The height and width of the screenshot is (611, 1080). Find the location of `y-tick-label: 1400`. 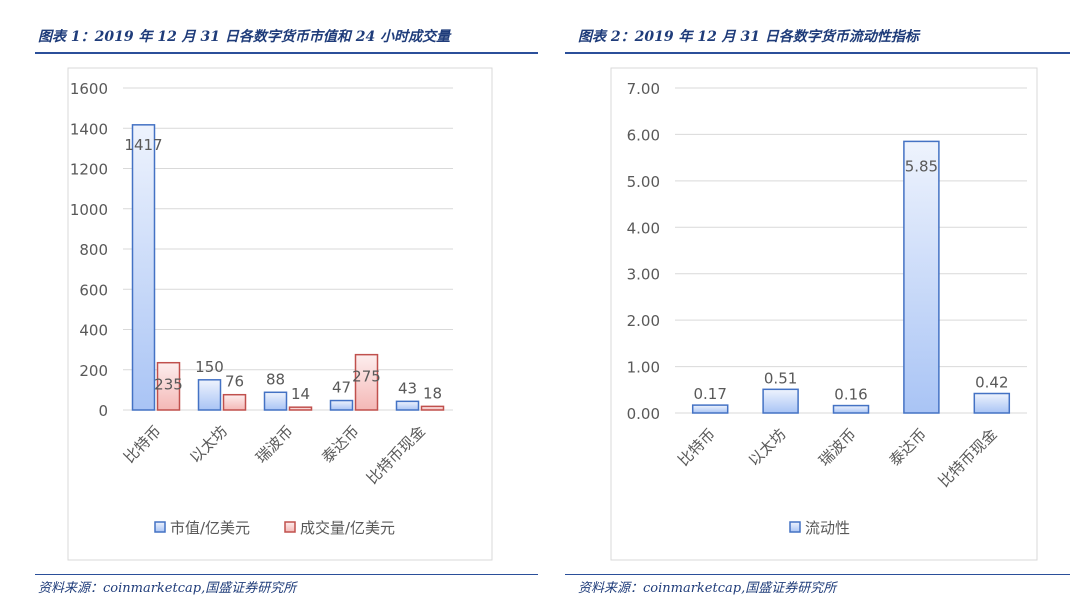

y-tick-label: 1400 is located at coordinates (89, 129).